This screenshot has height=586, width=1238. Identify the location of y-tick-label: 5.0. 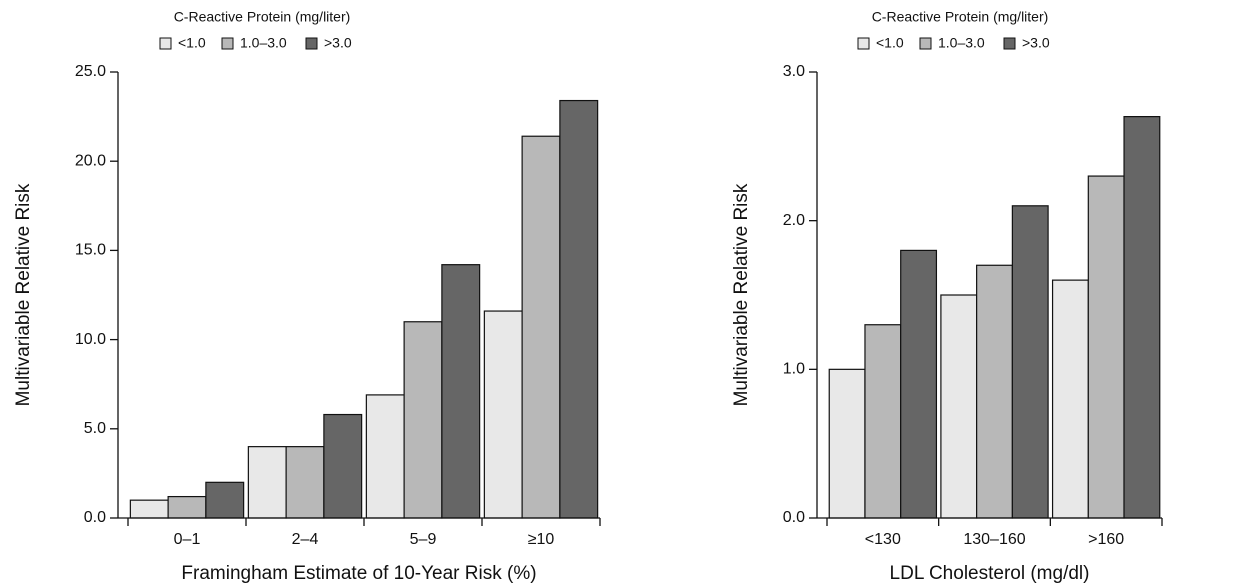
(95, 428).